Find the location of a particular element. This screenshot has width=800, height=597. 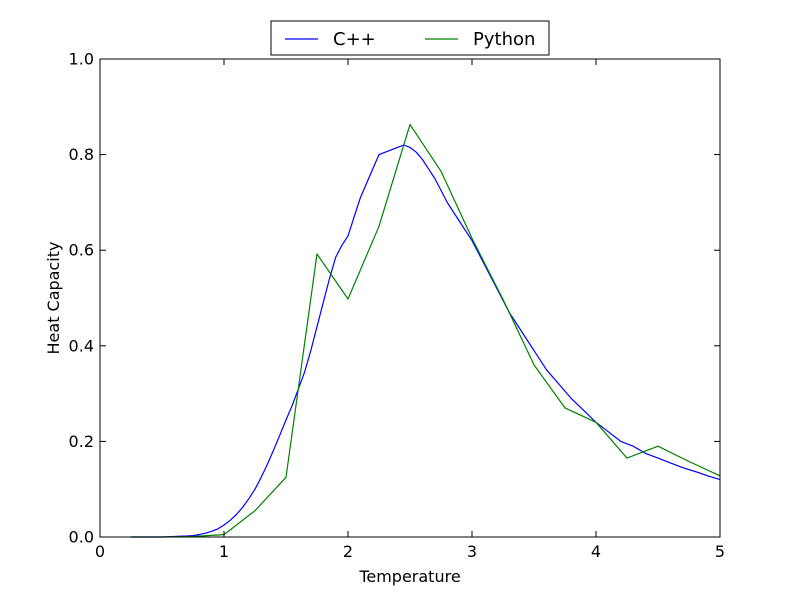

y-tick-label: 0.0 is located at coordinates (81, 537).